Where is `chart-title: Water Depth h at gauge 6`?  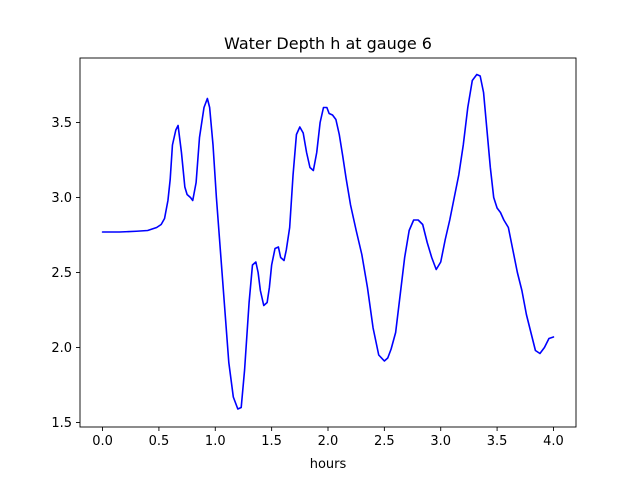 chart-title: Water Depth h at gauge 6 is located at coordinates (328, 43).